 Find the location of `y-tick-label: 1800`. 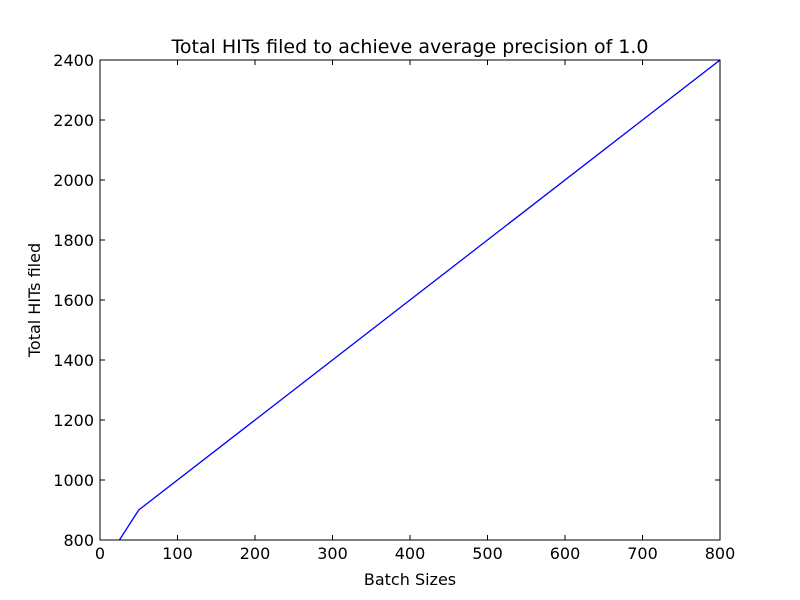

y-tick-label: 1800 is located at coordinates (73, 240).